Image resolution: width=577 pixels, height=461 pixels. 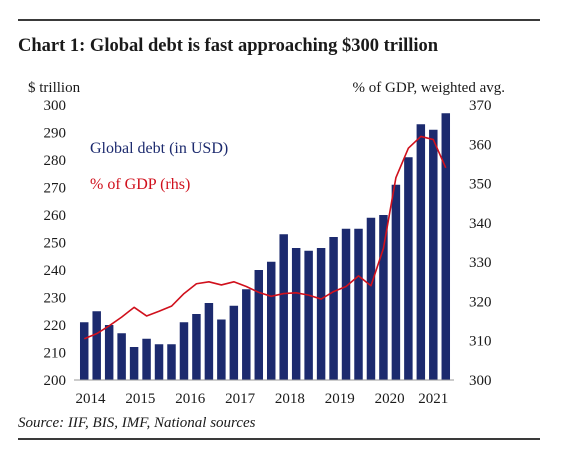 I want to click on left-tick-label: 290, so click(x=55, y=134).